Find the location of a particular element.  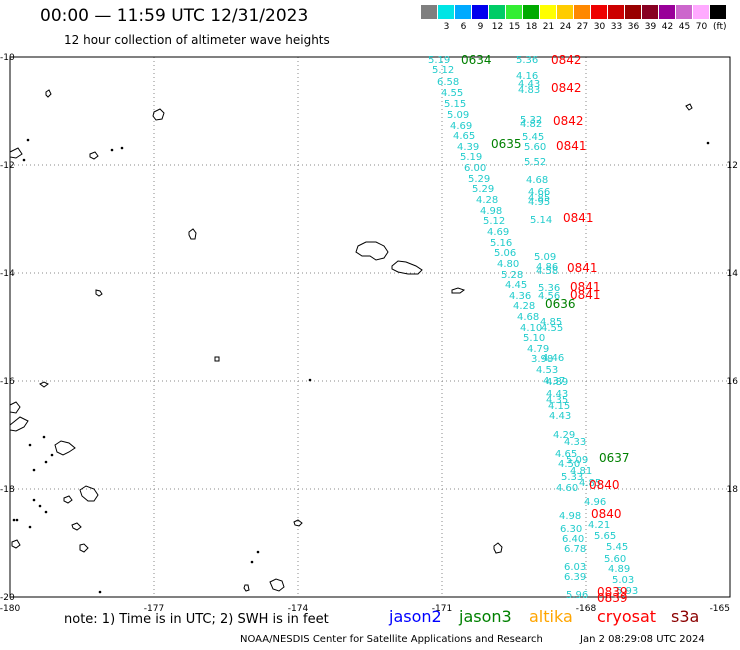

swh-reading: 4.65 is located at coordinates (464, 136).